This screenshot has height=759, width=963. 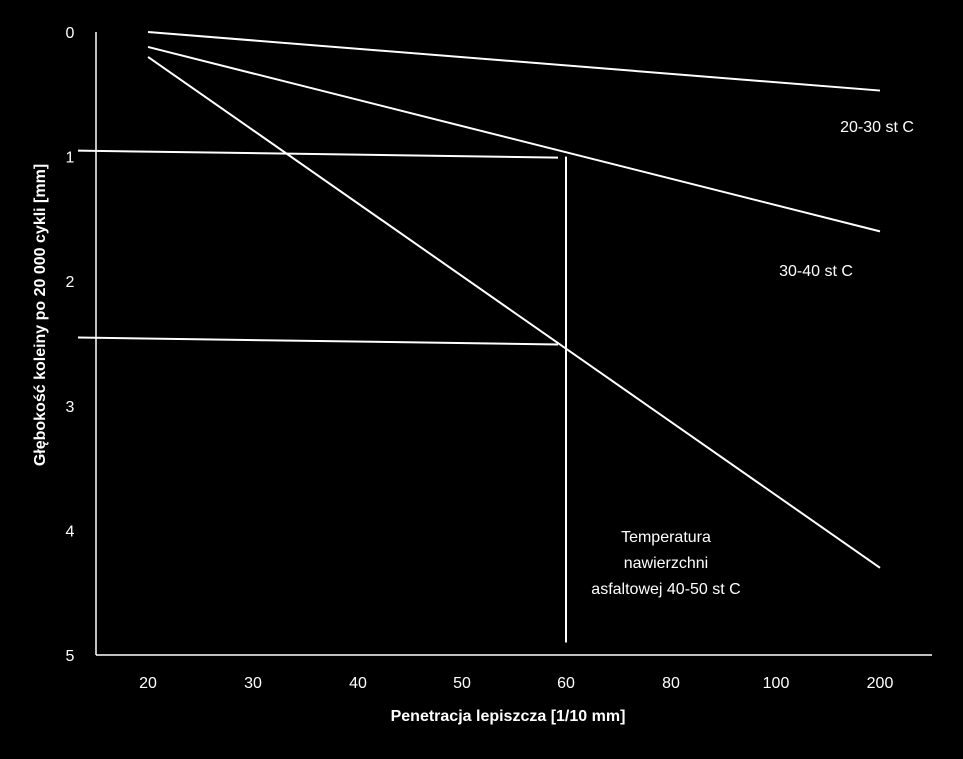 I want to click on x-tick-label: 50, so click(x=462, y=683).